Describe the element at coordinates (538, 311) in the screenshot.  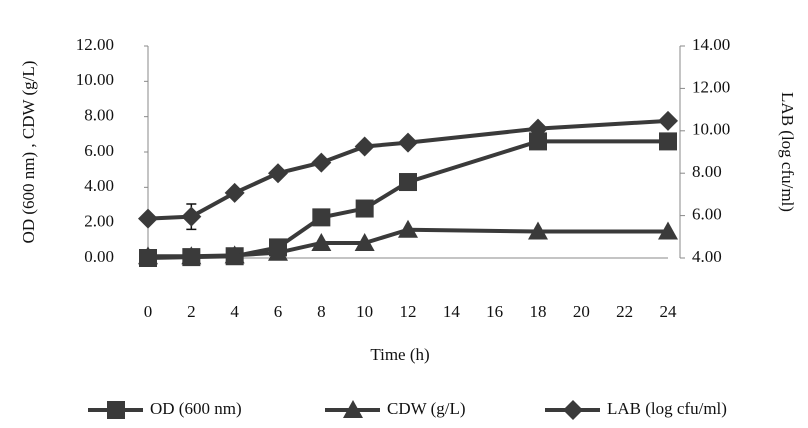
I see `x-tick-label: 18` at that location.